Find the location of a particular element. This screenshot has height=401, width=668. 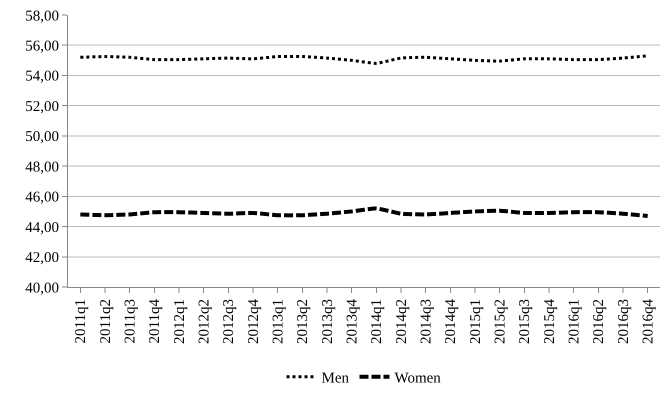

x-tick-label: 2012q2 is located at coordinates (204, 321).